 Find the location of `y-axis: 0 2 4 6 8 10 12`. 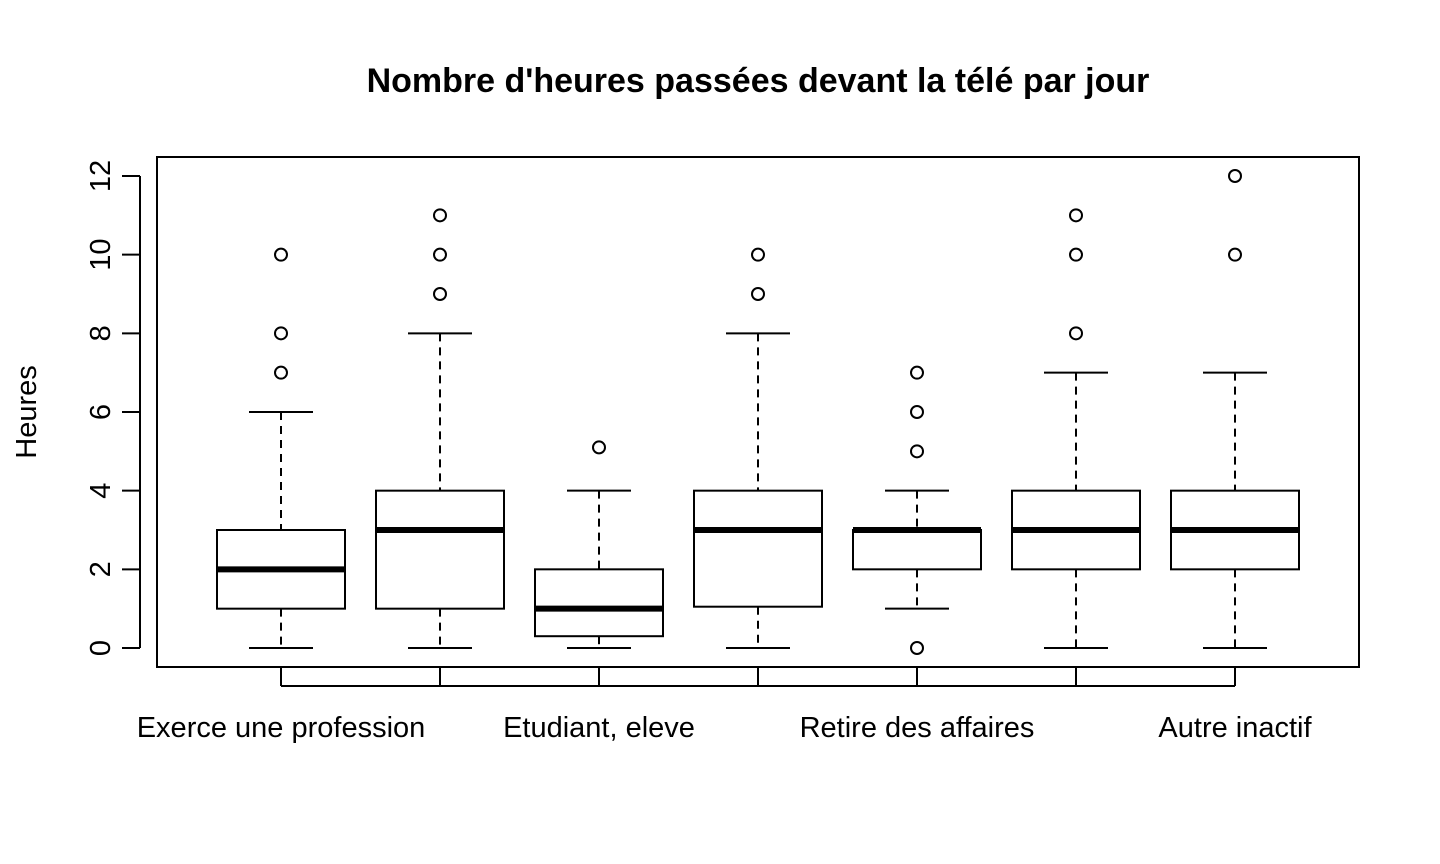

y-axis: 0 2 4 6 8 10 12 is located at coordinates (113, 408).